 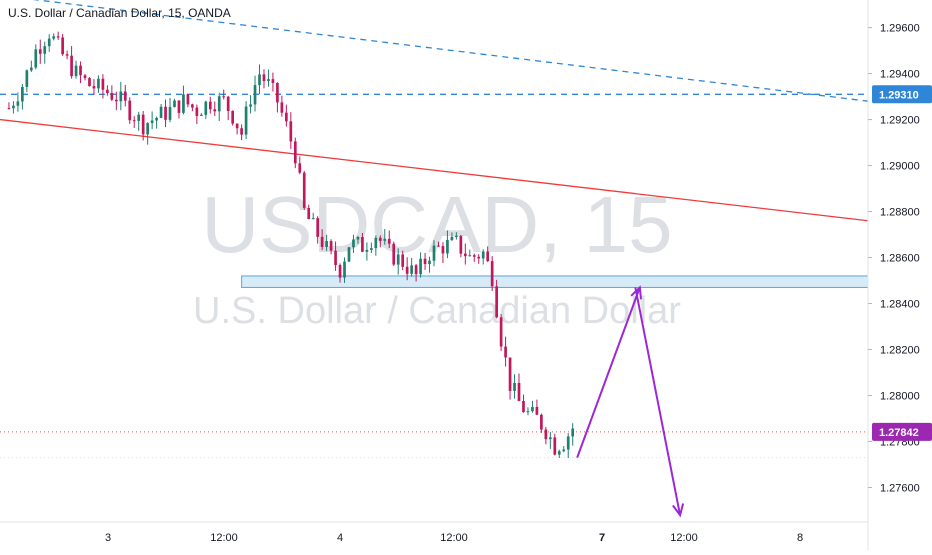 I want to click on x-tick-label: 7, so click(x=602, y=538).